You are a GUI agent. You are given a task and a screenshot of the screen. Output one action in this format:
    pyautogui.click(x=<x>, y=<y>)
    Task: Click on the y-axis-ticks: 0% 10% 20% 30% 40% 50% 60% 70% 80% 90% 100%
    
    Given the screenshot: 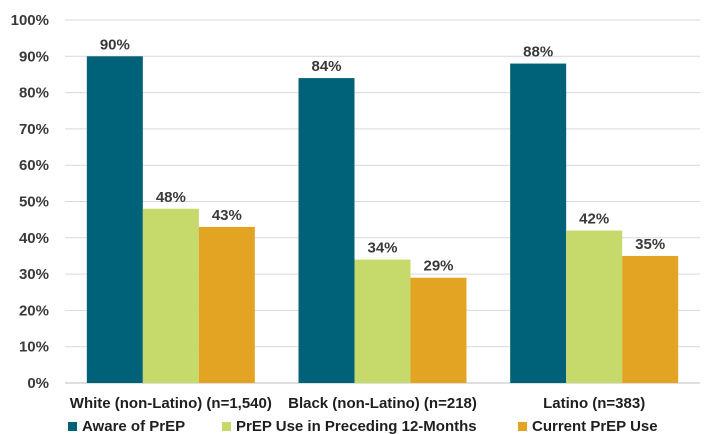 What is the action you would take?
    pyautogui.click(x=30, y=202)
    